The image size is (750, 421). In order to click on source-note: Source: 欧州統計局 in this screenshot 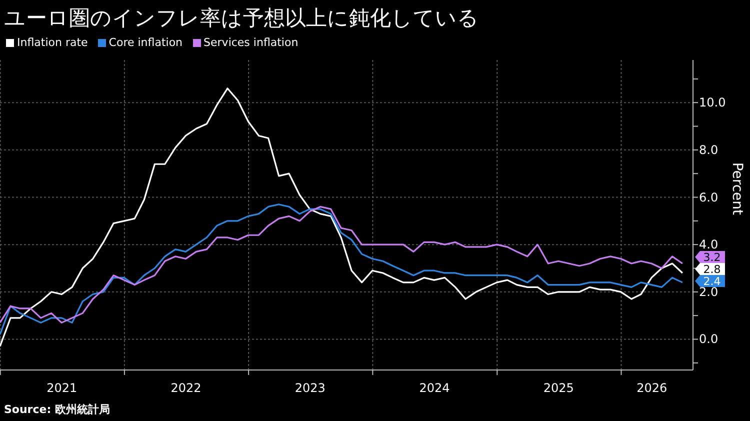, I will do `click(57, 409)`.